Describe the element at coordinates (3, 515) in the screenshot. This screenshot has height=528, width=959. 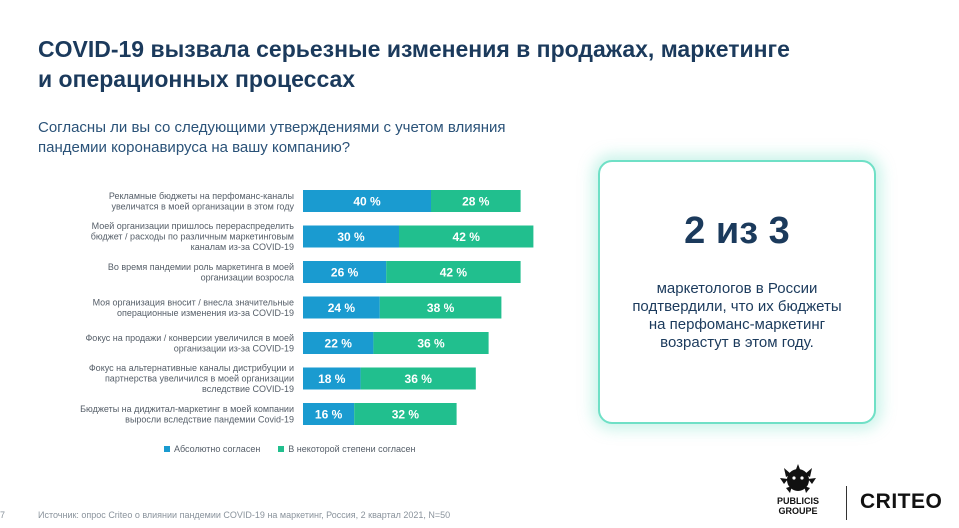
I see `page-number: 7` at that location.